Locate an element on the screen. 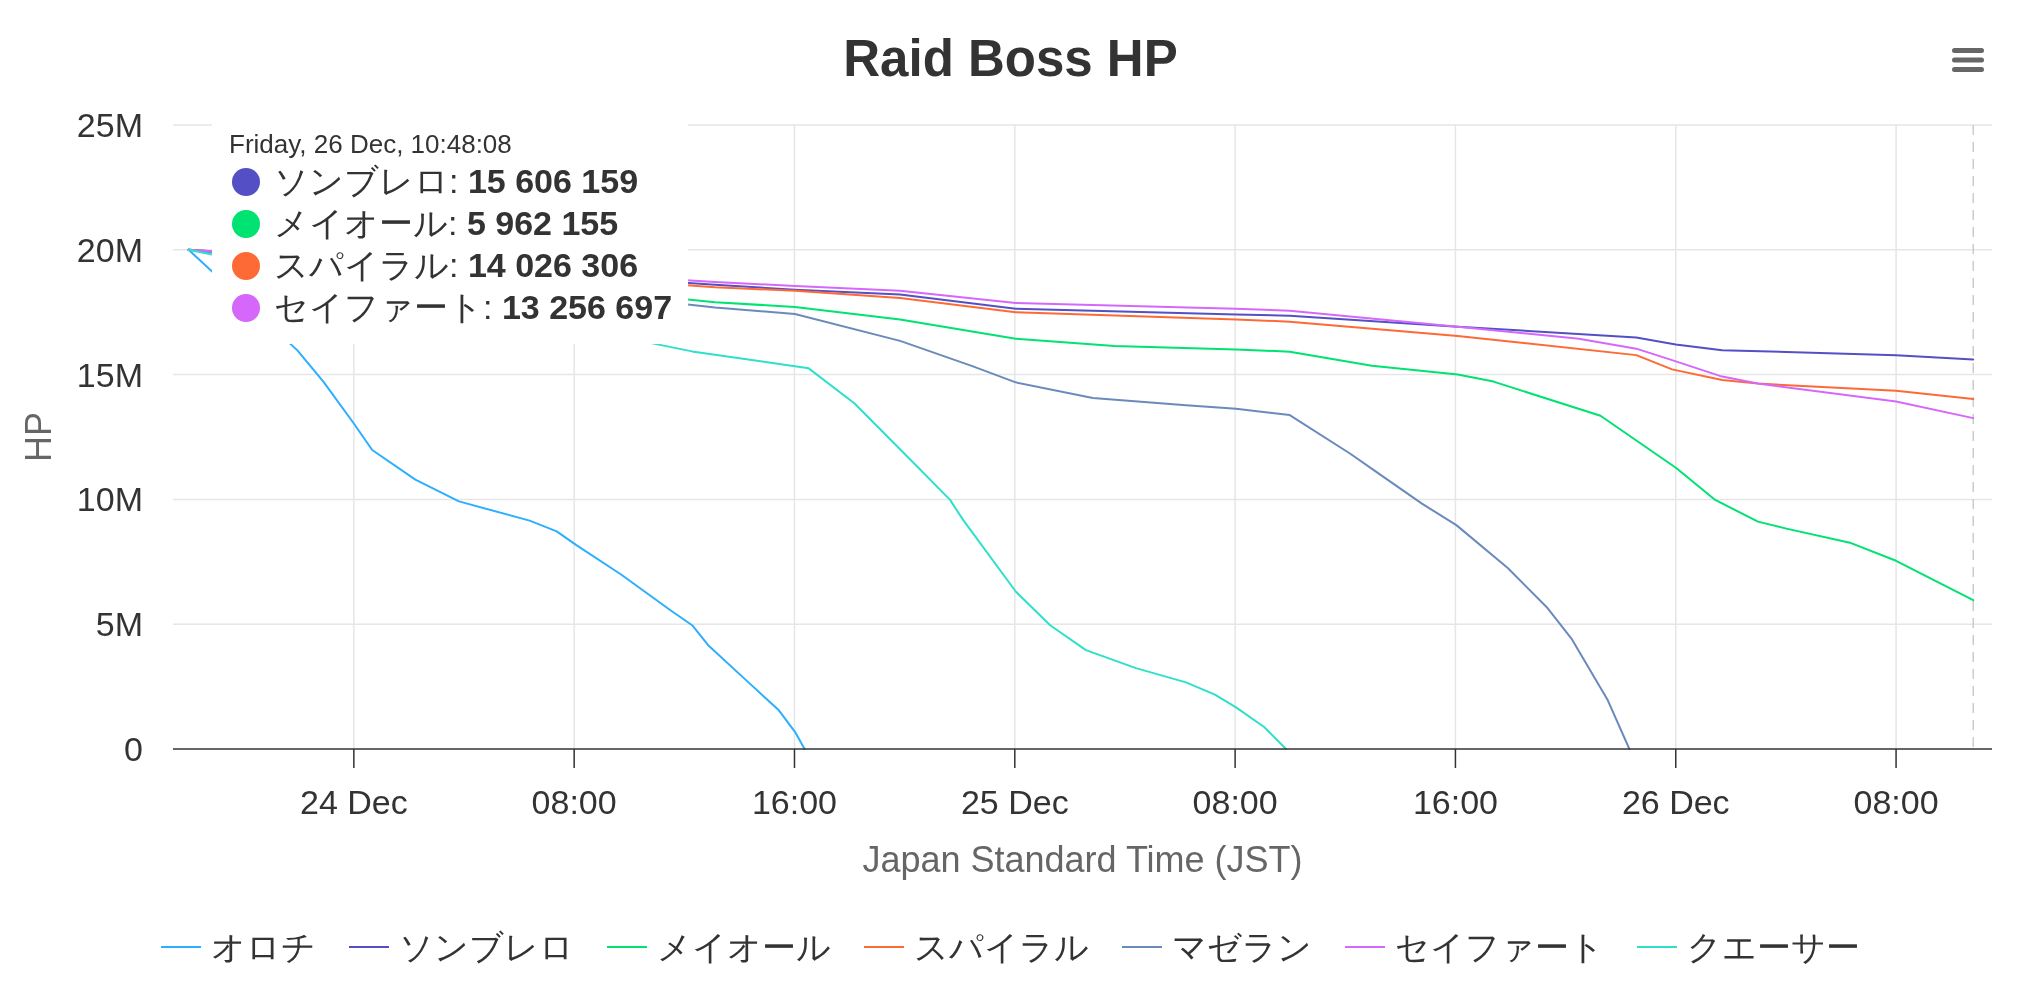 Image resolution: width=2021 pixels, height=991 pixels. tooltip-header: Friday, 26 Dec, 10:48:08 is located at coordinates (370, 143).